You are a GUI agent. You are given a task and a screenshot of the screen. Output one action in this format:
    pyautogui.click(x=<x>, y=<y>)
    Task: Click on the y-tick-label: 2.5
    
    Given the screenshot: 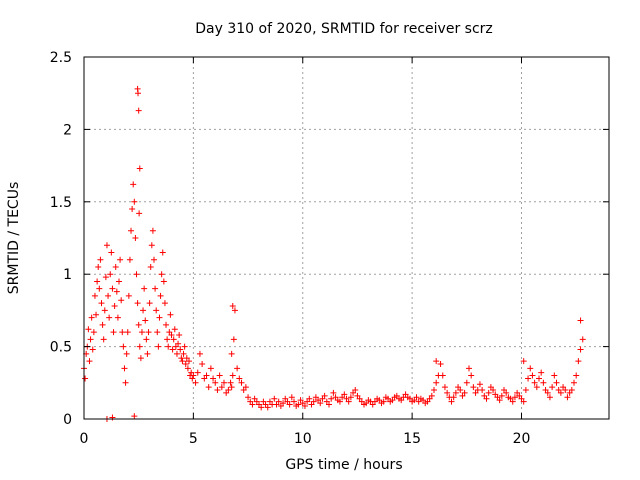 What is the action you would take?
    pyautogui.click(x=61, y=58)
    